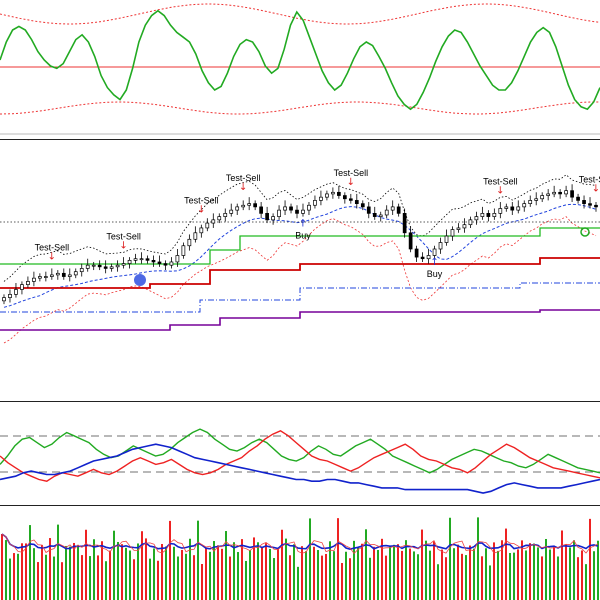  What do you see at coordinates (435, 274) in the screenshot?
I see `buy-label: Buy` at bounding box center [435, 274].